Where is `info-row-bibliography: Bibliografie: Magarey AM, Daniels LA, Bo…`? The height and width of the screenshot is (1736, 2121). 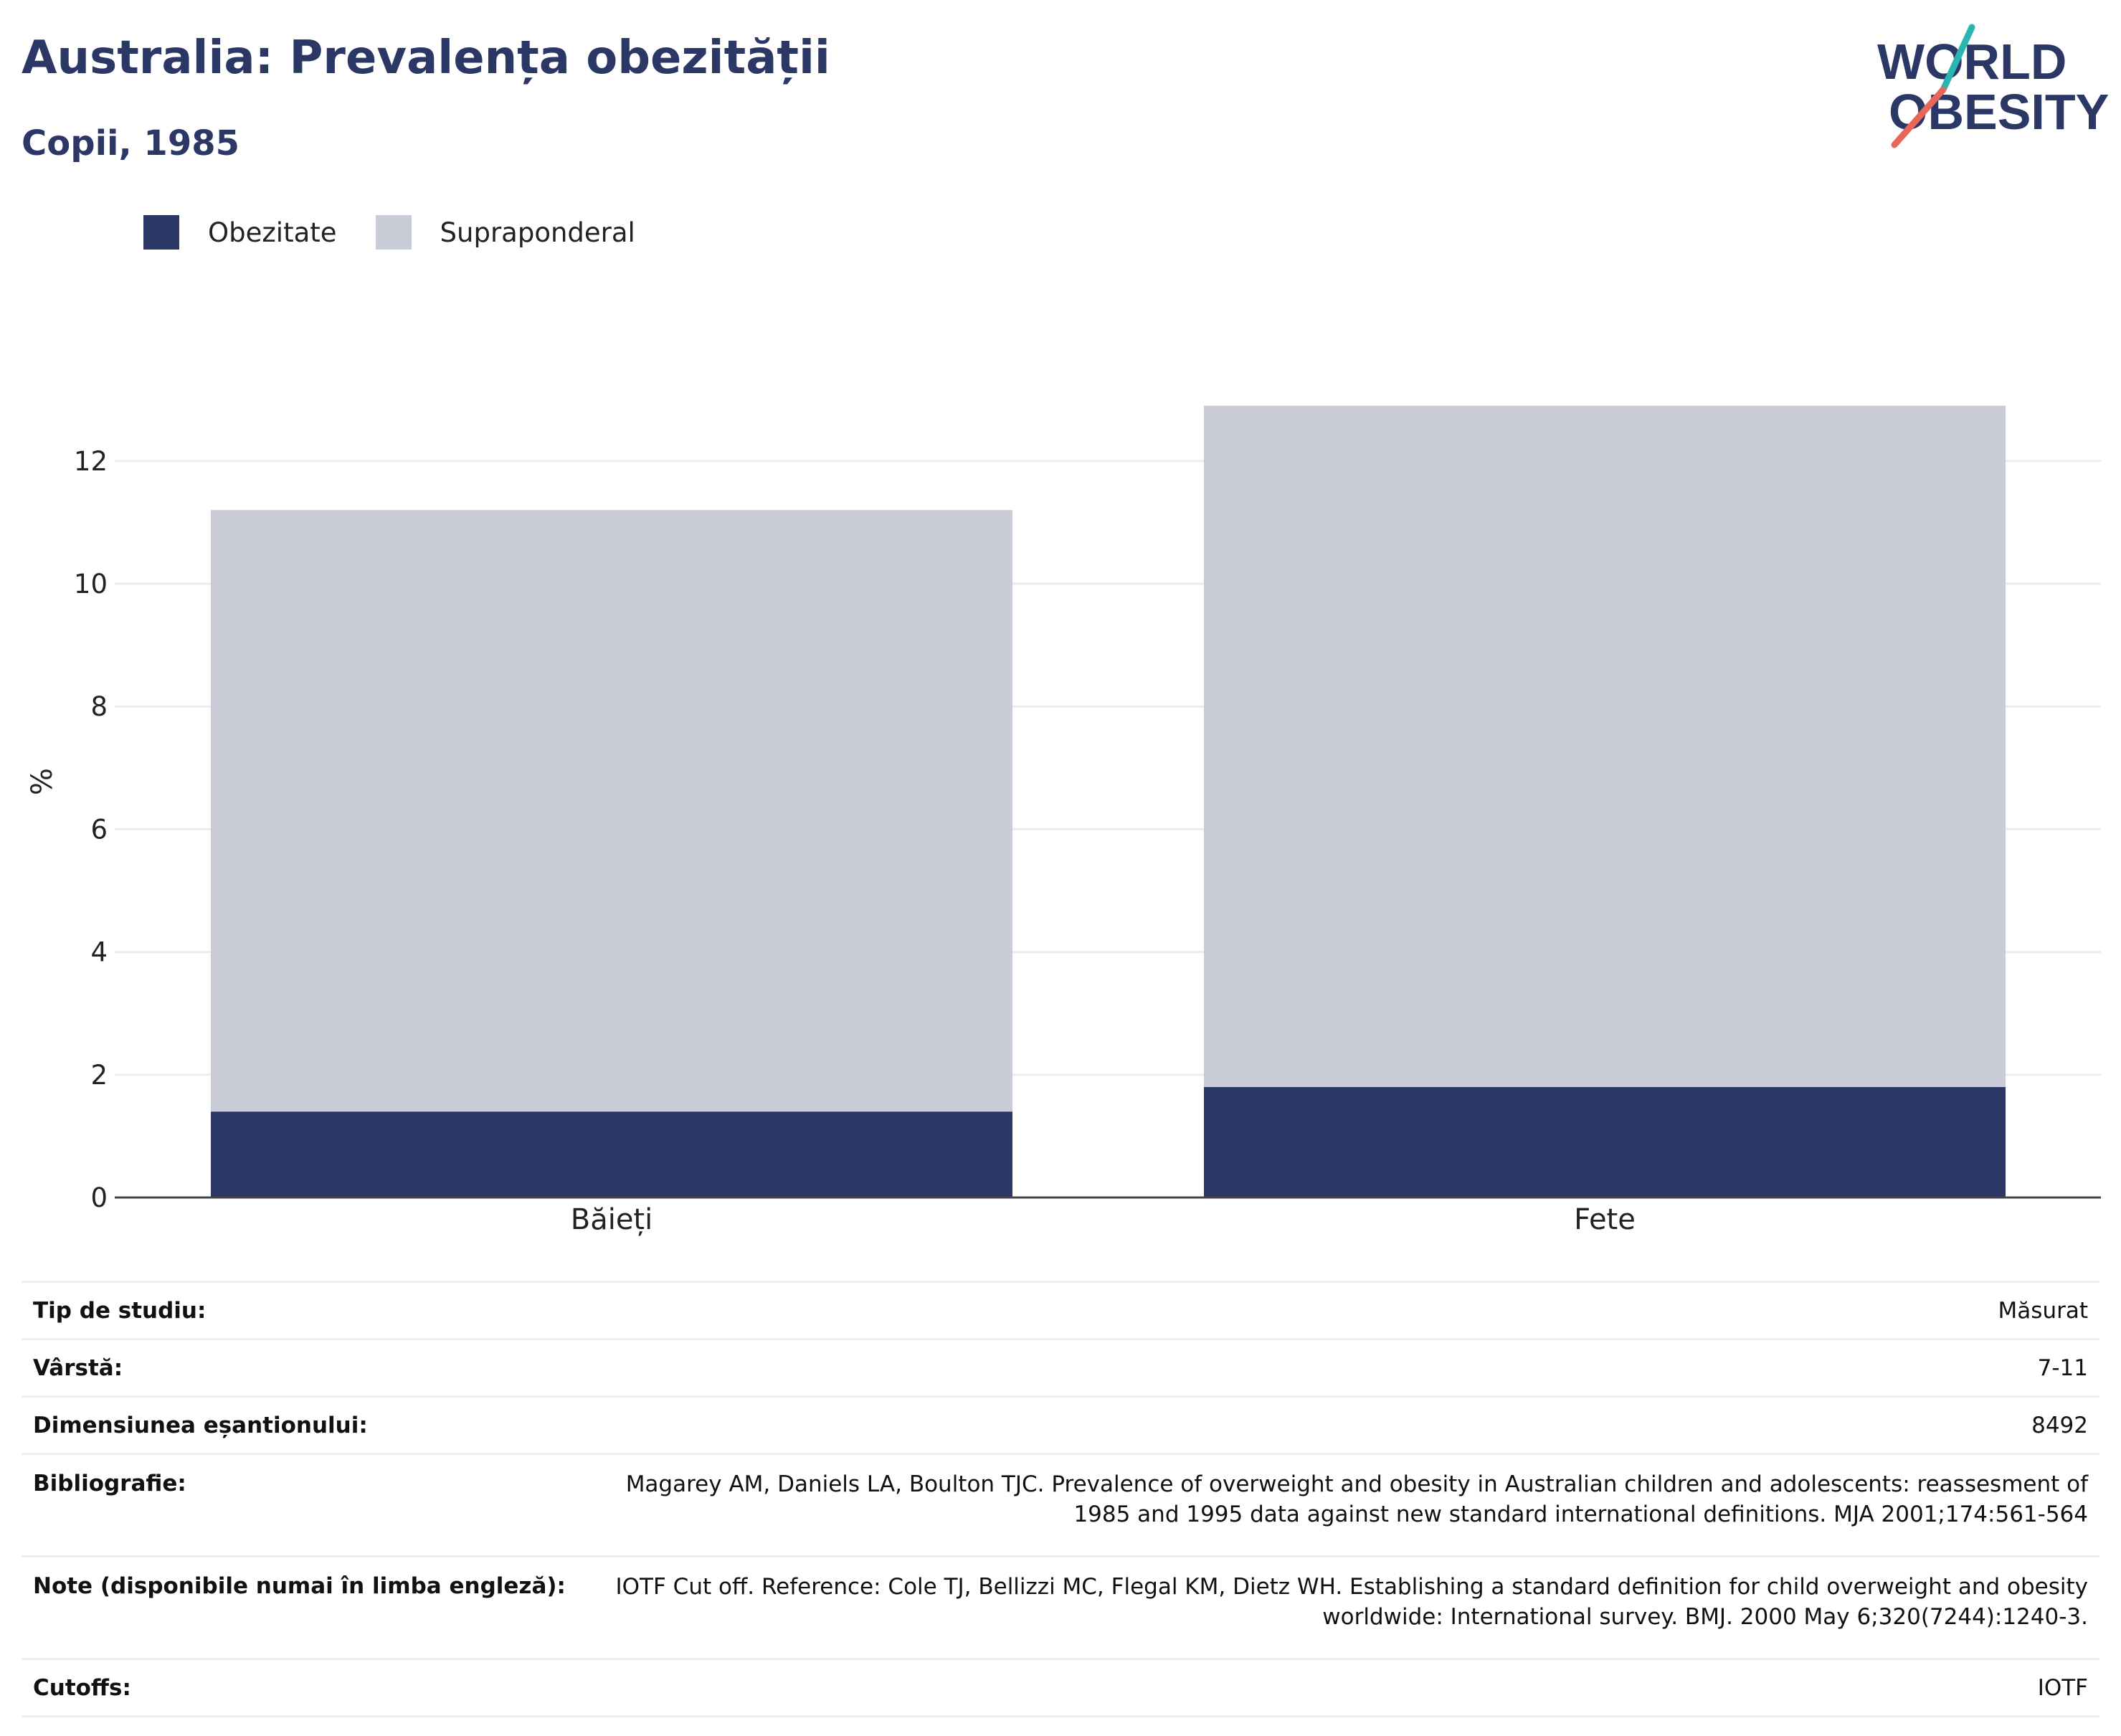 info-row-bibliography: Bibliografie: Magarey AM, Daniels LA, Bo… is located at coordinates (1060, 1505).